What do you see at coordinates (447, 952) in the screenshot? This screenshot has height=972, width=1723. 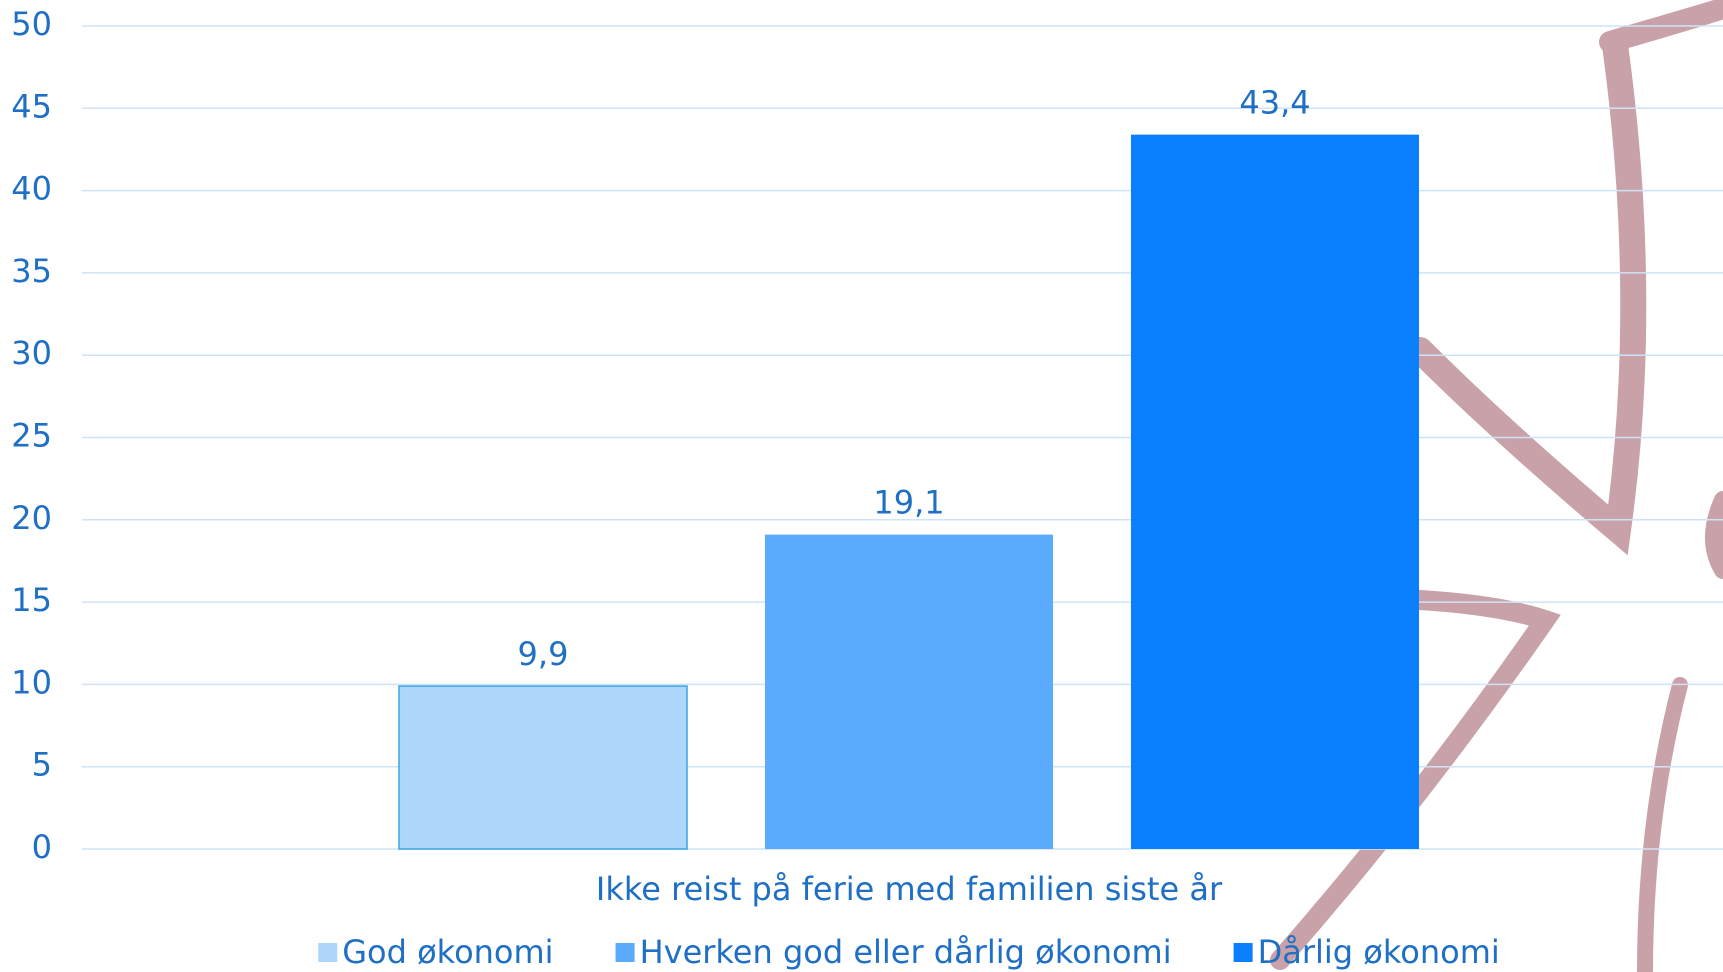 I see `legend-label: God økonomi` at bounding box center [447, 952].